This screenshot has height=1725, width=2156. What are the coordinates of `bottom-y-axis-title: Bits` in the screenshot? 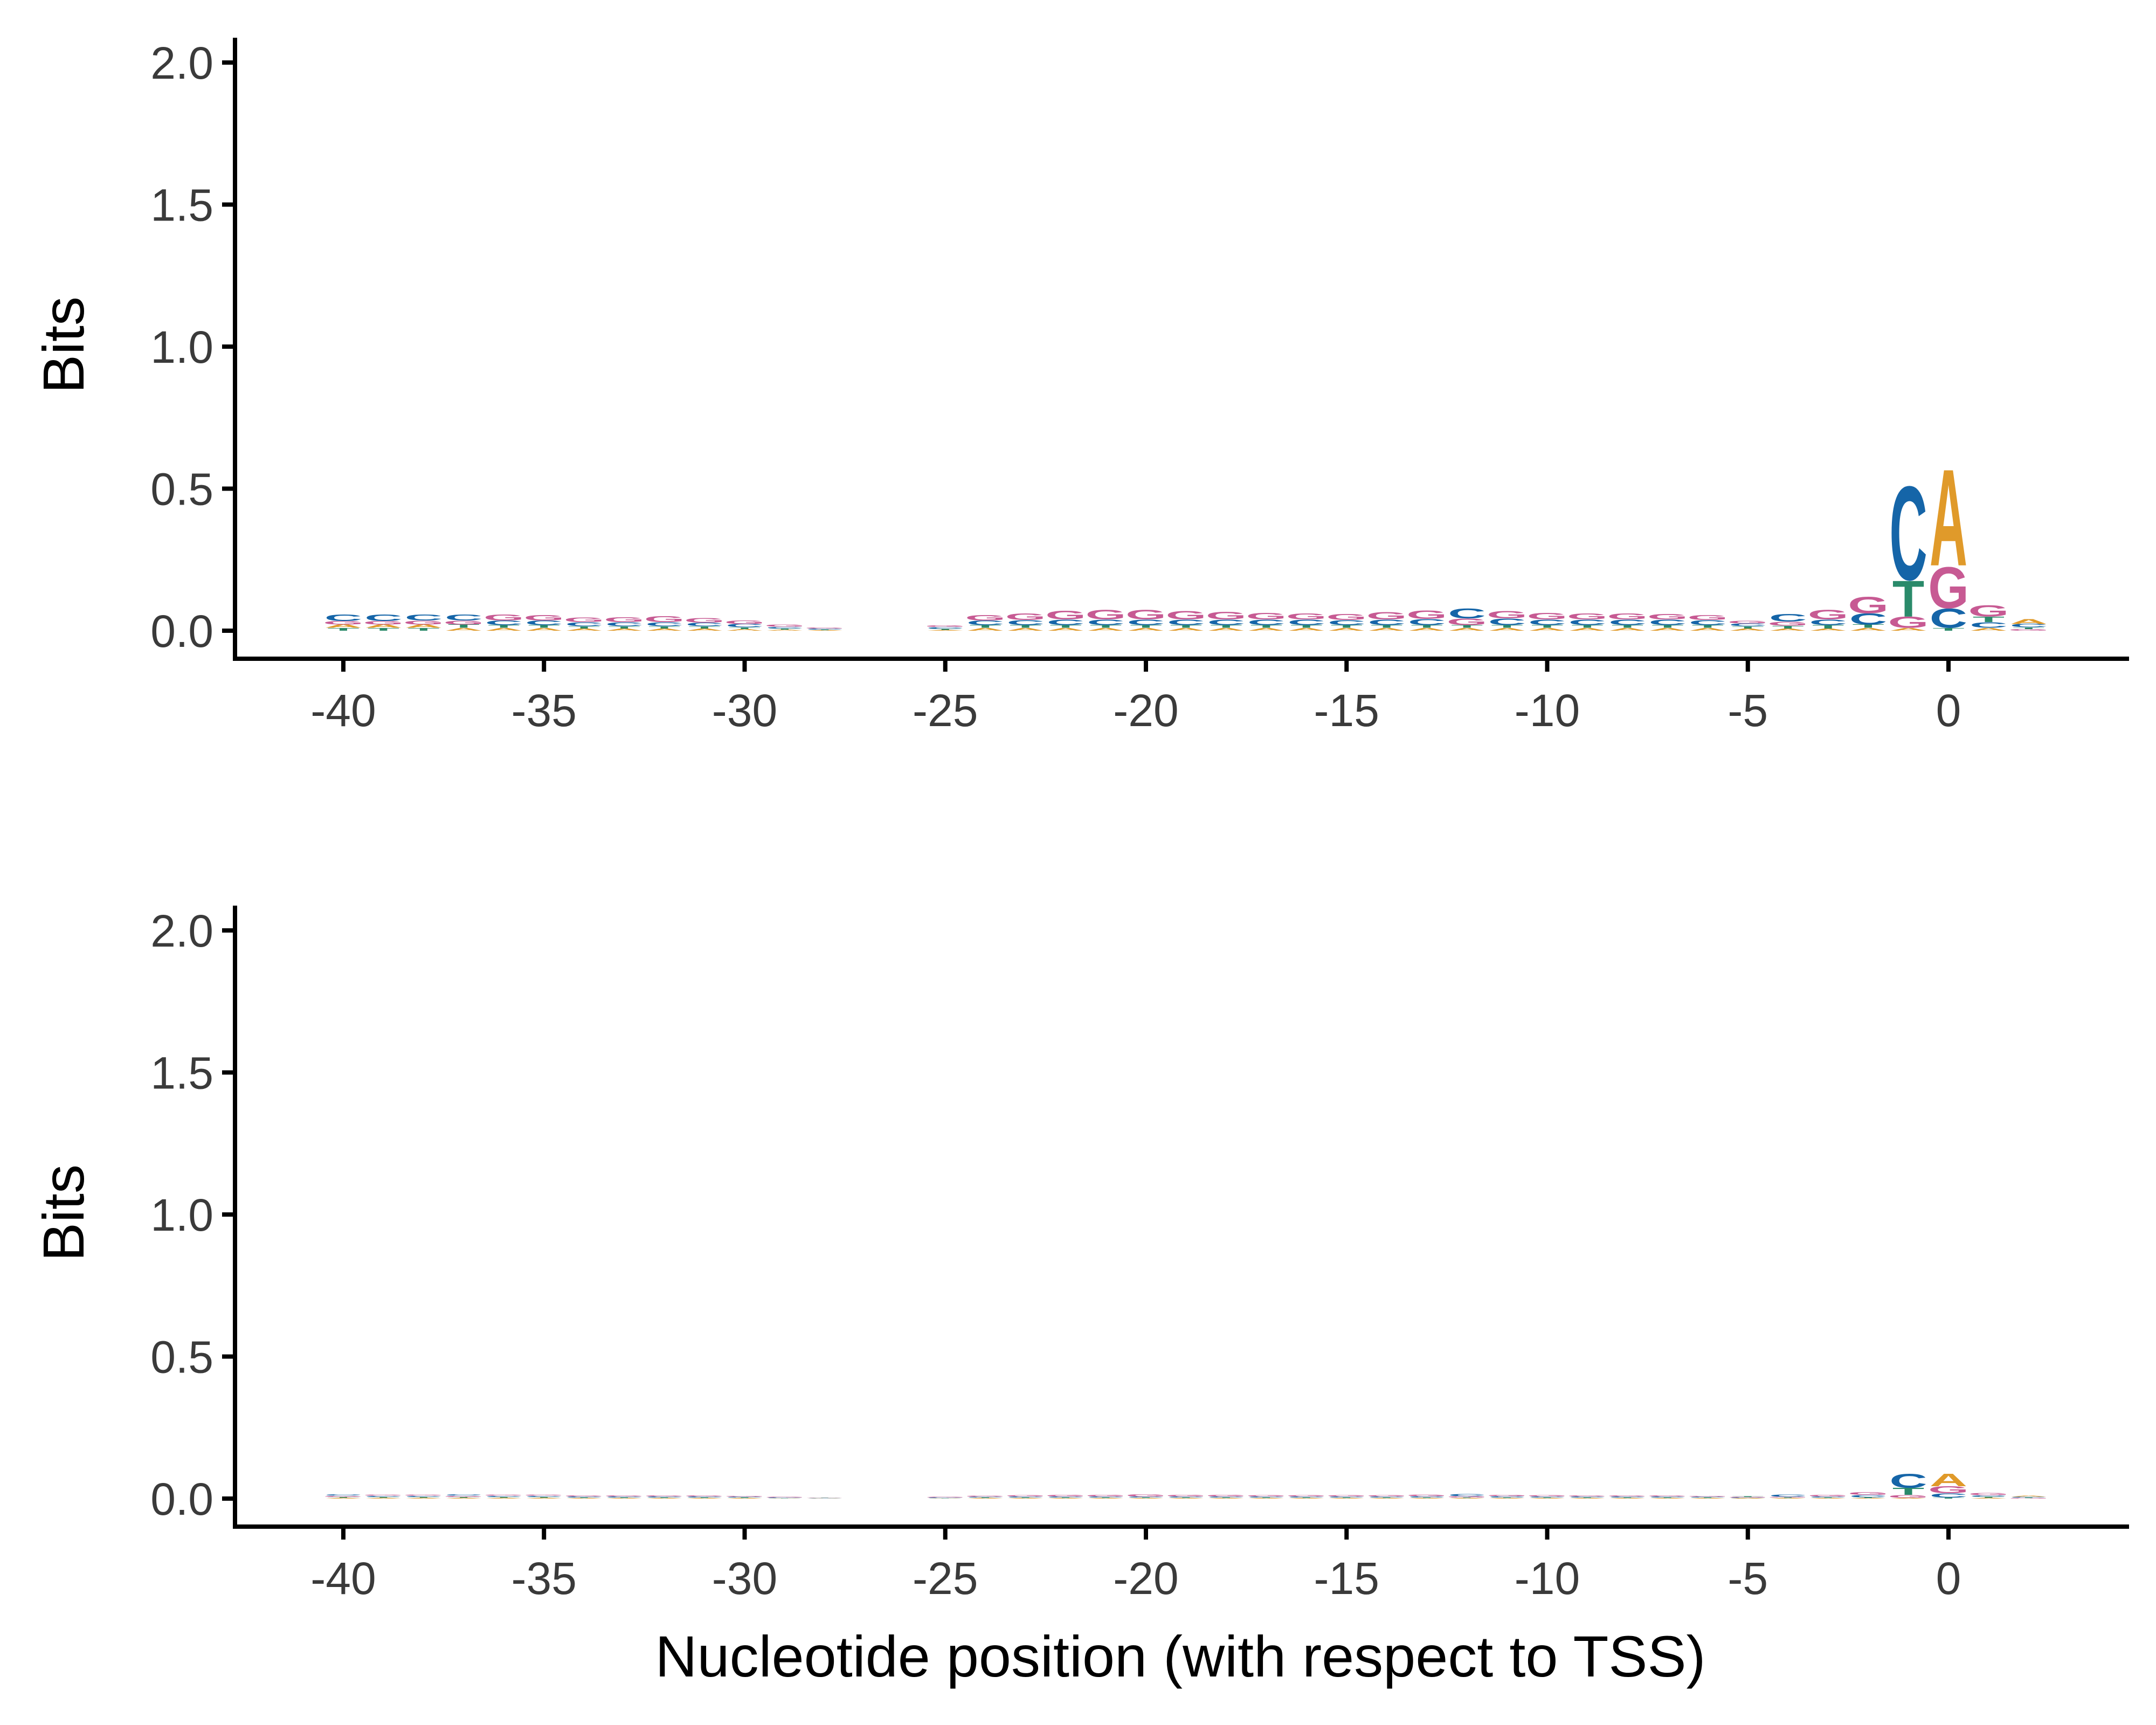 It's located at (63, 1212).